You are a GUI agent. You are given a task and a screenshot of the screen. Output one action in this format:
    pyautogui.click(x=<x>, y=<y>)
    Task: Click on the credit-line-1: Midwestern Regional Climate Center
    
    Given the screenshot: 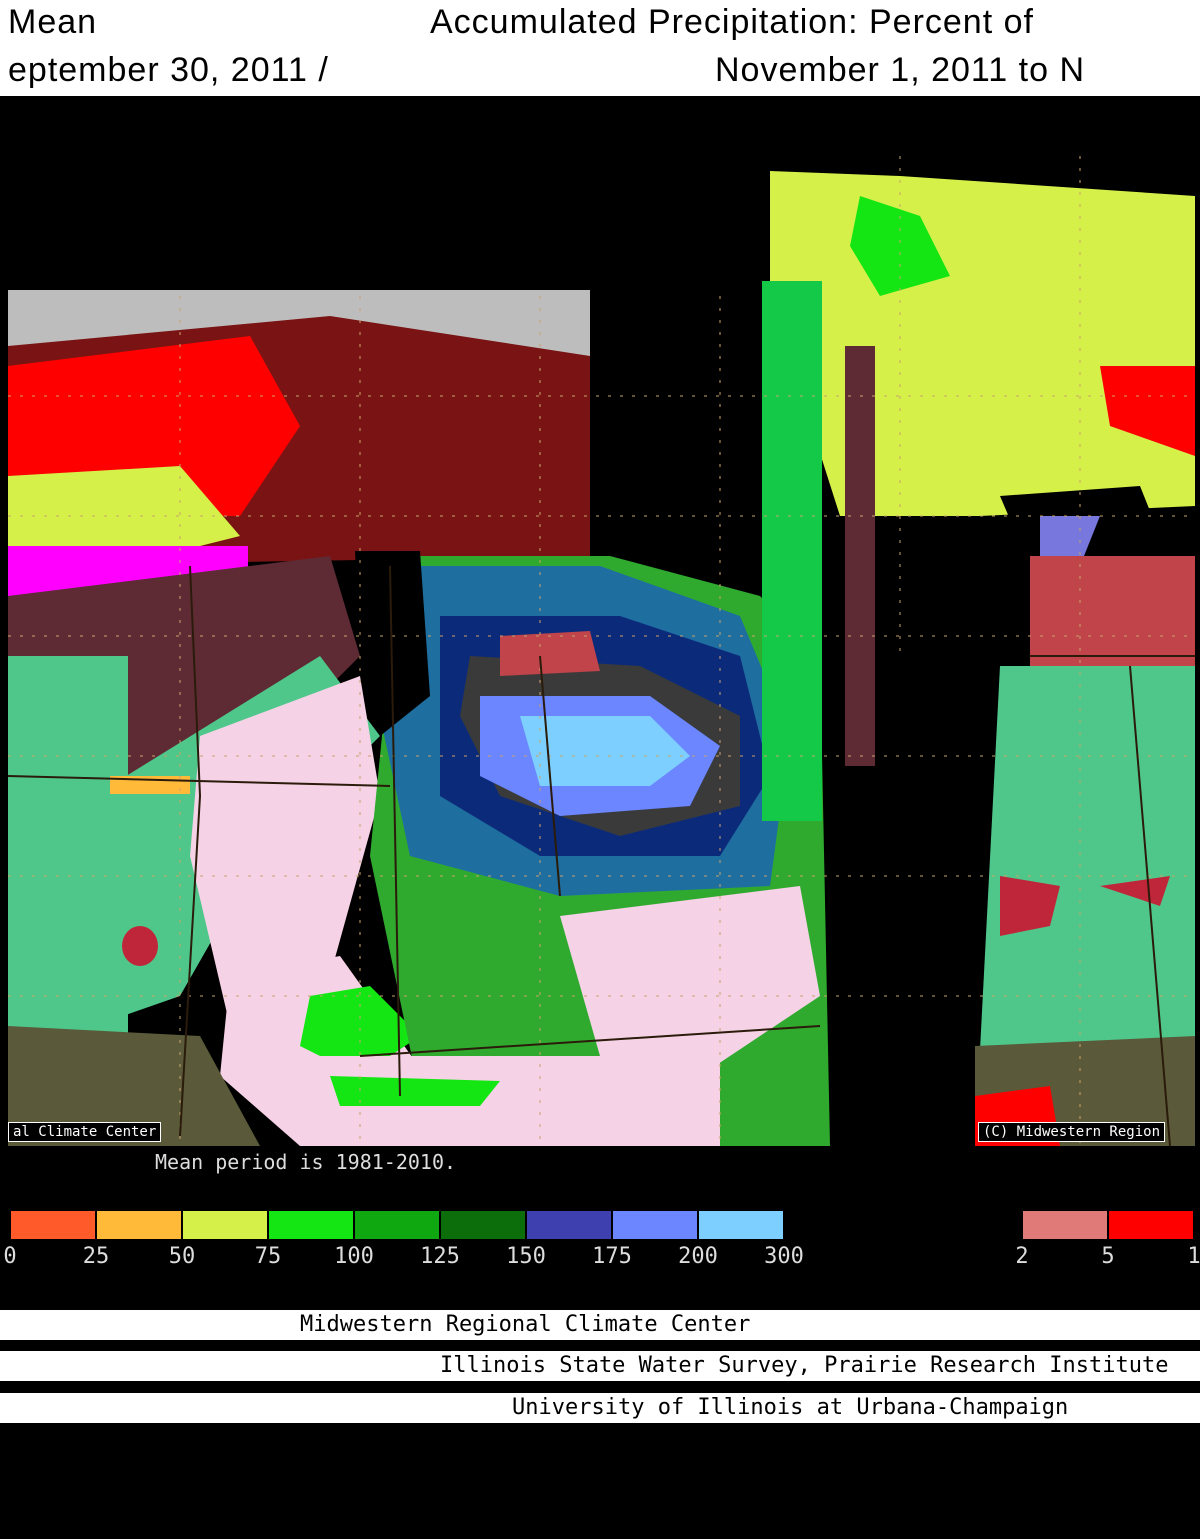 What is the action you would take?
    pyautogui.click(x=600, y=1325)
    